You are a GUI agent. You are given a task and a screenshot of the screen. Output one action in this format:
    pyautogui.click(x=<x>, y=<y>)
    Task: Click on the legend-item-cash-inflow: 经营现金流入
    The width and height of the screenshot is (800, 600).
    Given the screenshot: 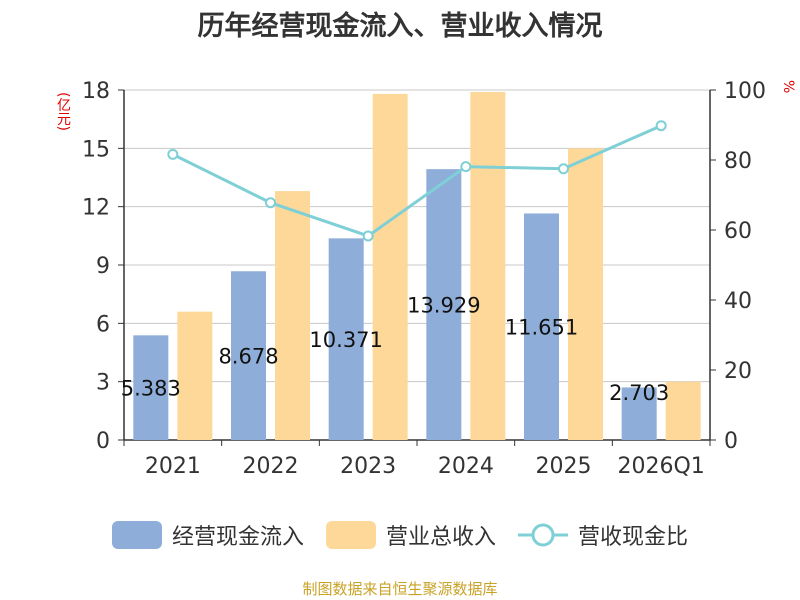 What is the action you would take?
    pyautogui.click(x=207, y=535)
    